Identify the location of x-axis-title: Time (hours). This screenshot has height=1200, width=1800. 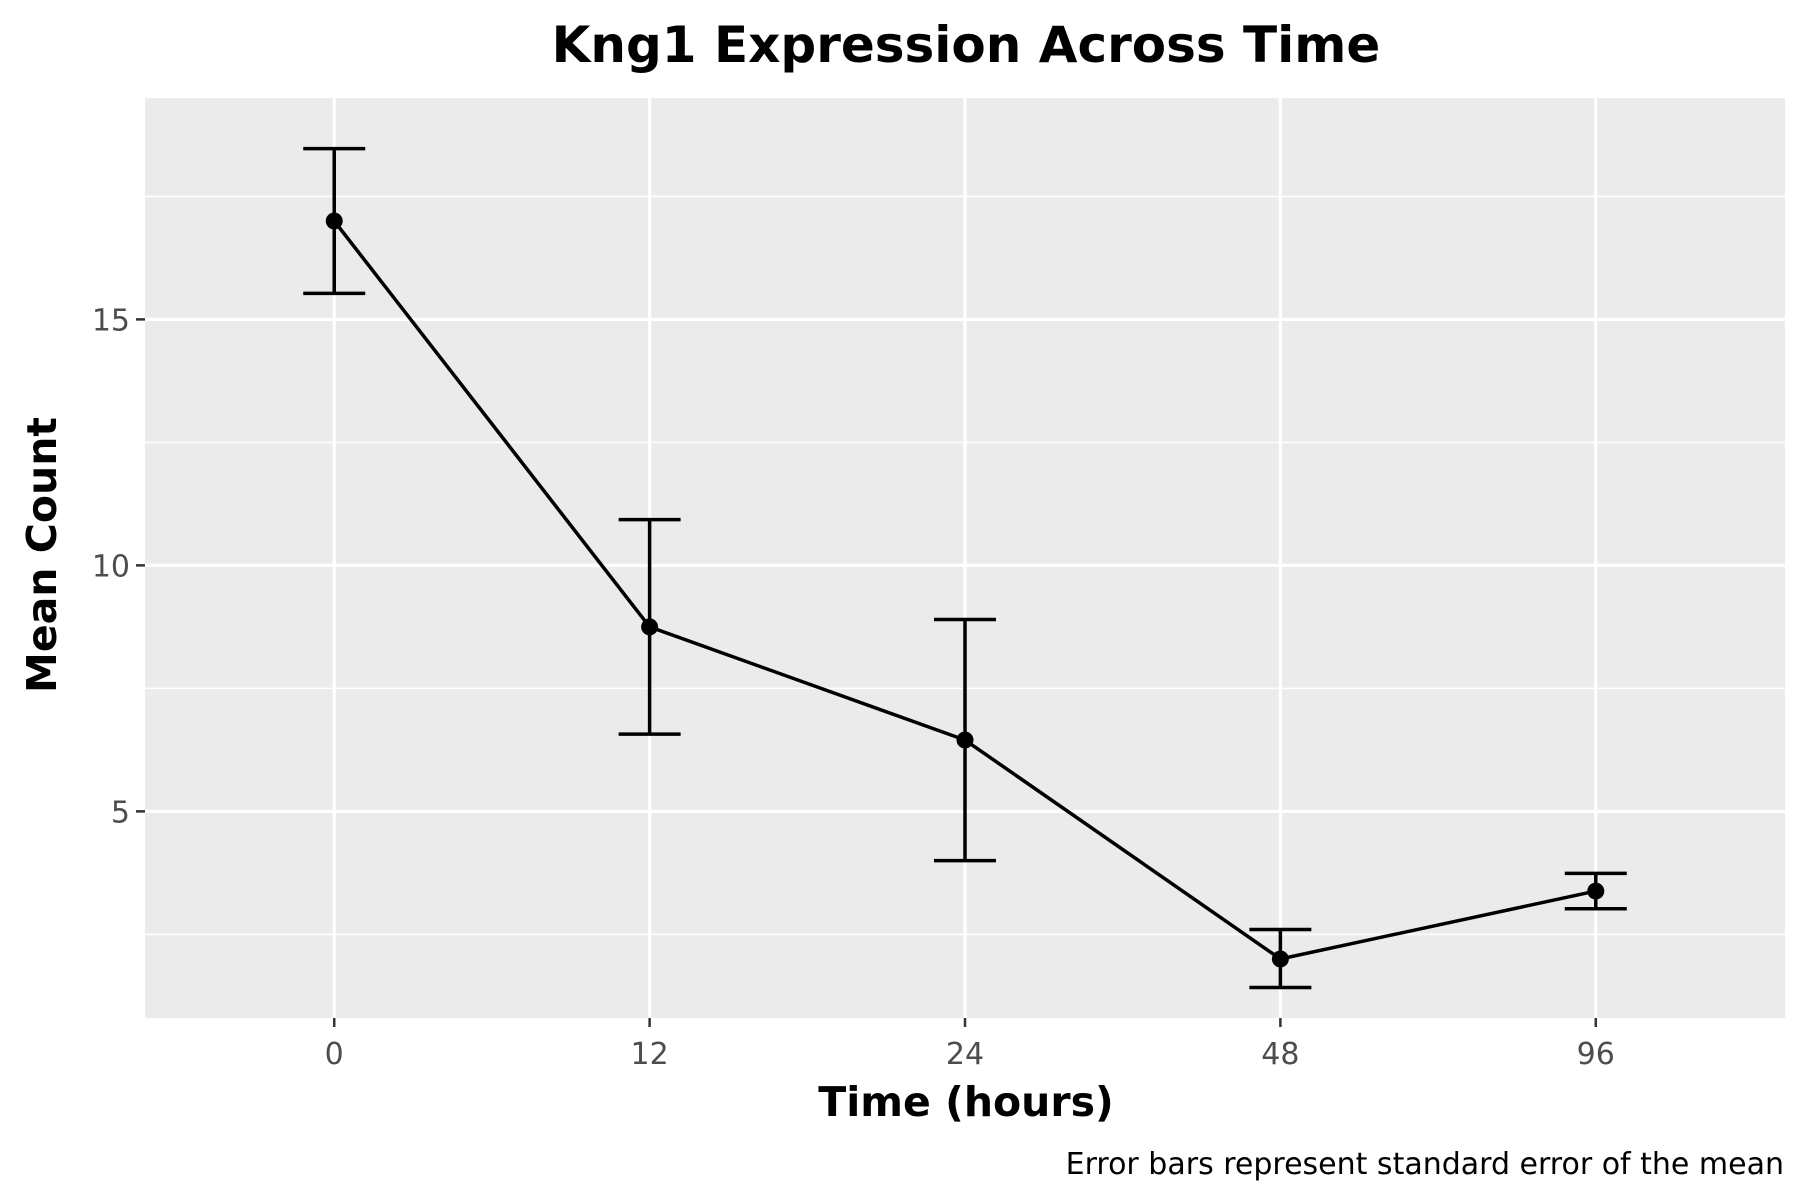
(965, 1102).